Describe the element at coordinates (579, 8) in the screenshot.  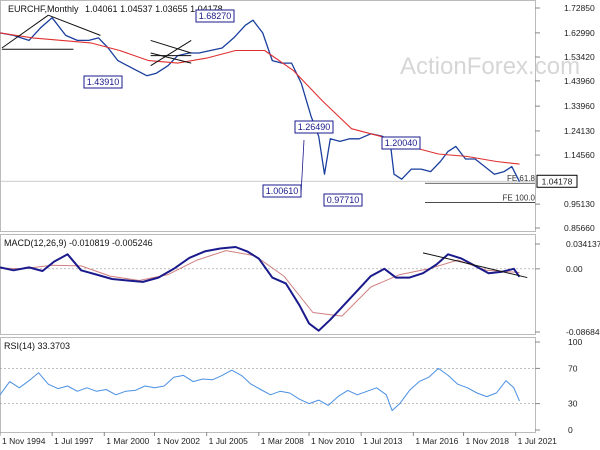
I see `price-y-tick-label: 1.72850` at that location.